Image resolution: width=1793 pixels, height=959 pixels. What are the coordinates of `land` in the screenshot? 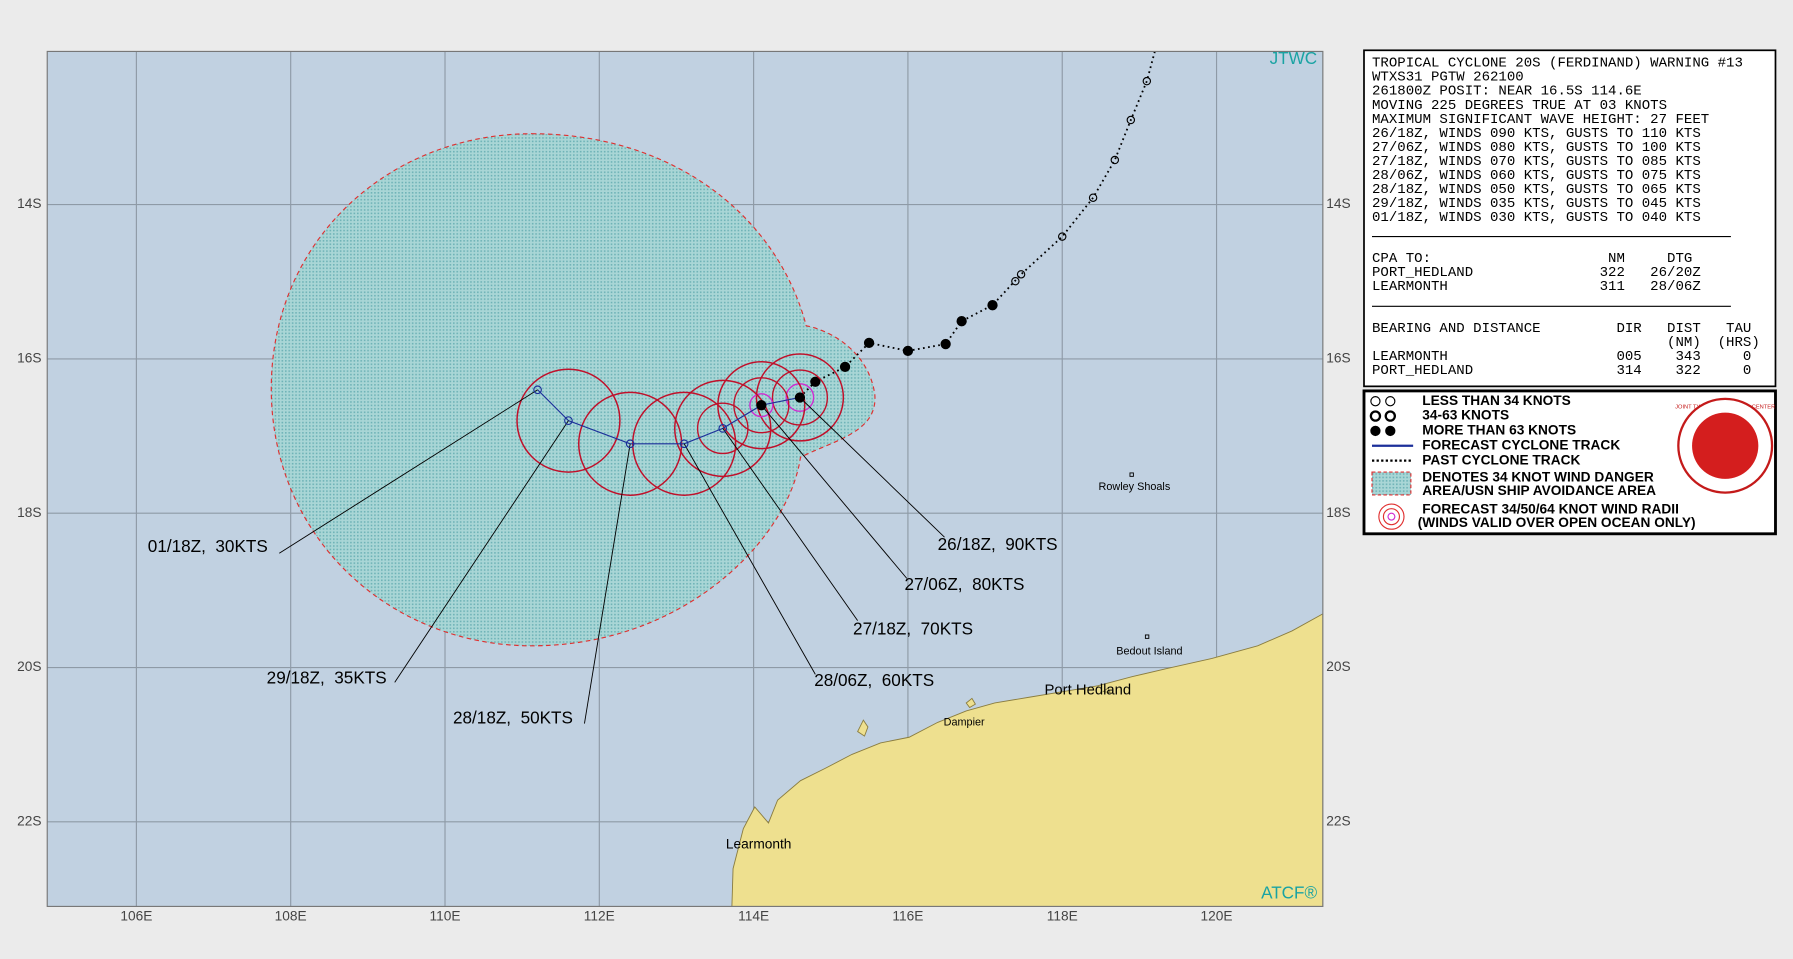 It's located at (1027, 760).